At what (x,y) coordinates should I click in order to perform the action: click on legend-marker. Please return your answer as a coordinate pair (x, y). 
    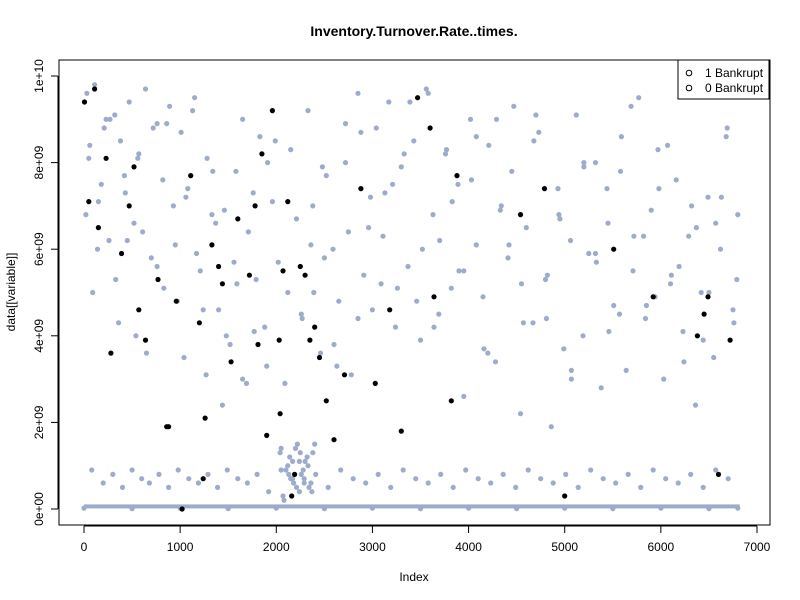
    Looking at the image, I should click on (689, 88).